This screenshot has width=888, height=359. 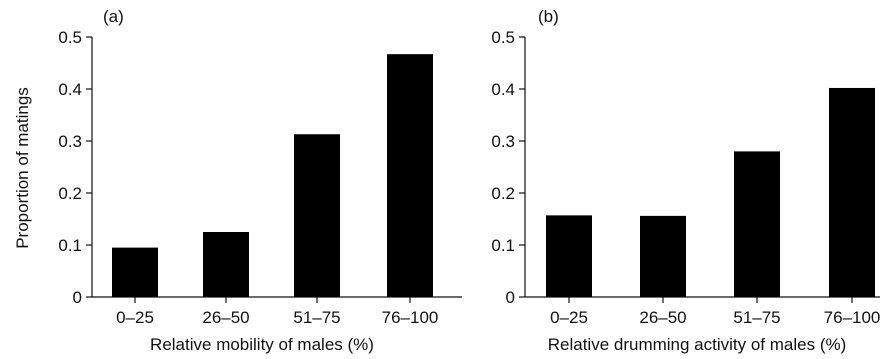 I want to click on panel-a-y-tick-label: 0.2, so click(x=70, y=193).